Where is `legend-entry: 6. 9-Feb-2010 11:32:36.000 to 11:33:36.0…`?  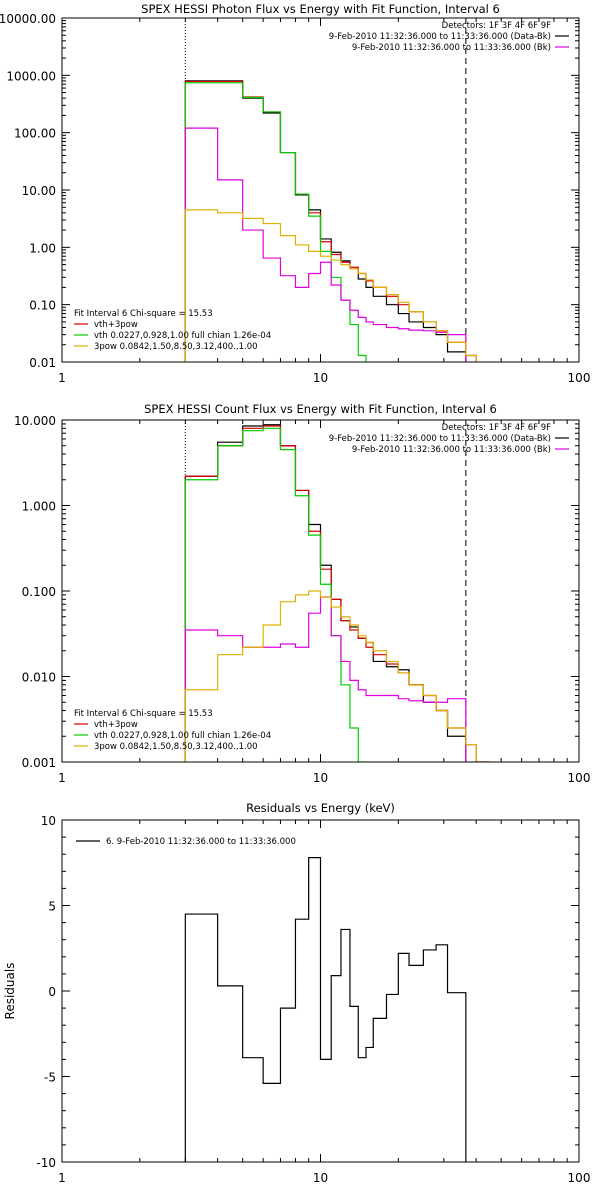
legend-entry: 6. 9-Feb-2010 11:32:36.000 to 11:33:36.0… is located at coordinates (201, 842).